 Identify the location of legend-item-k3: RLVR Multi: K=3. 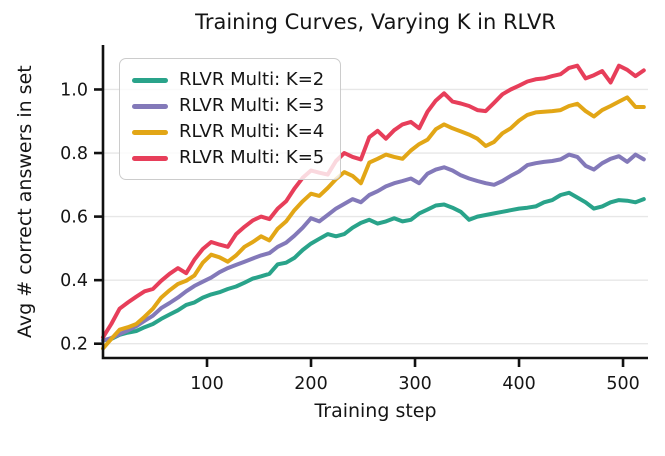
(228, 106).